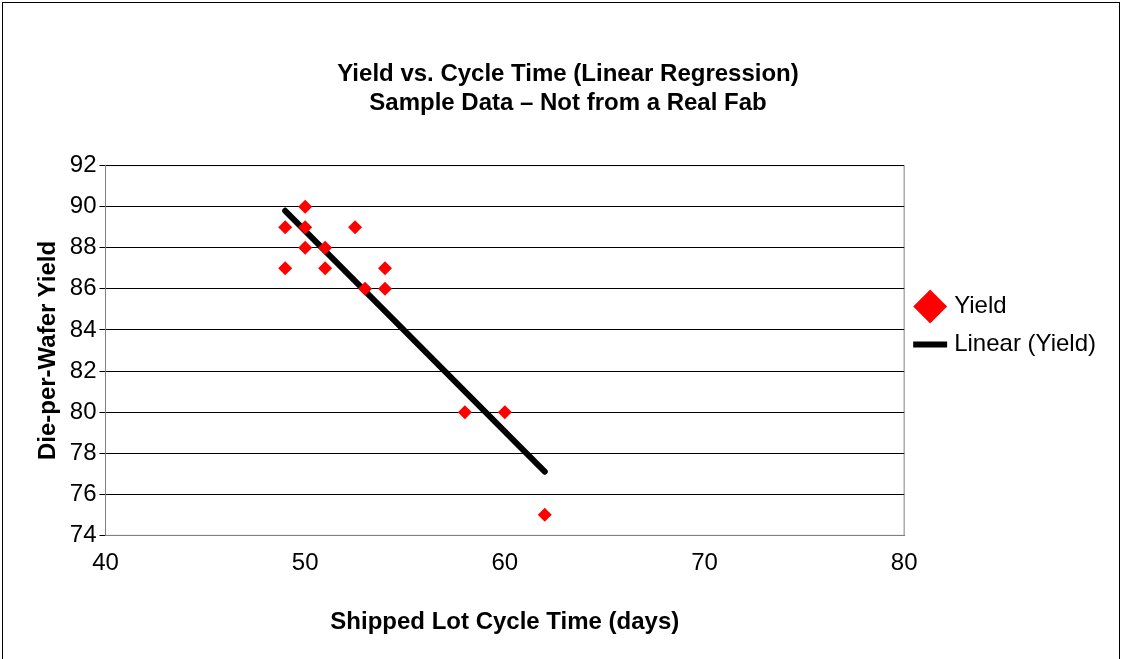 This screenshot has height=659, width=1126. What do you see at coordinates (305, 562) in the screenshot?
I see `x-tick-label: 50` at bounding box center [305, 562].